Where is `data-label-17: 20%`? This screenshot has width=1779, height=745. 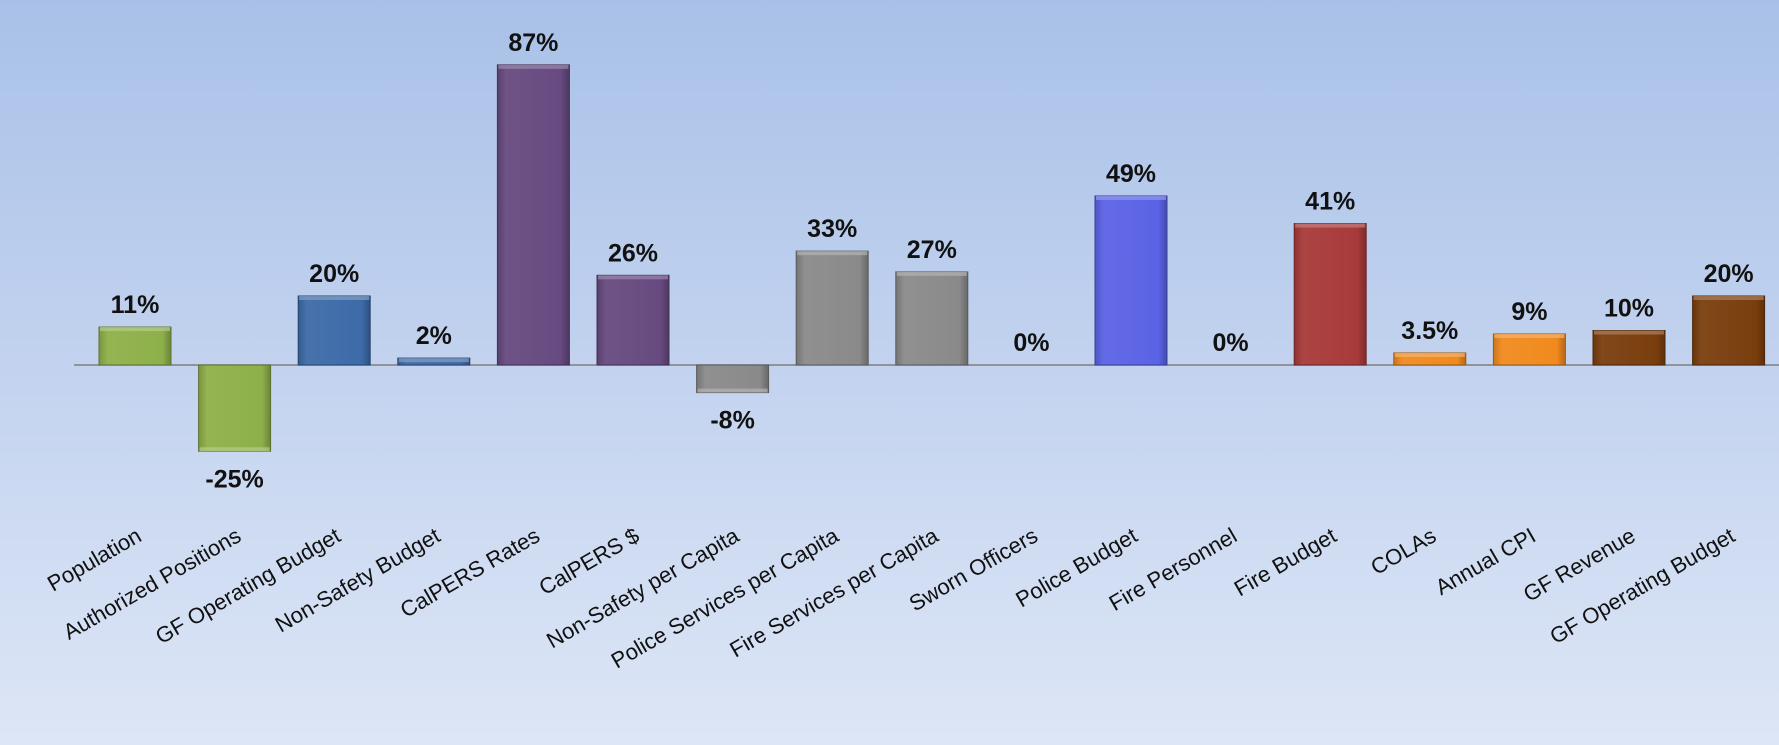 data-label-17: 20% is located at coordinates (1729, 274).